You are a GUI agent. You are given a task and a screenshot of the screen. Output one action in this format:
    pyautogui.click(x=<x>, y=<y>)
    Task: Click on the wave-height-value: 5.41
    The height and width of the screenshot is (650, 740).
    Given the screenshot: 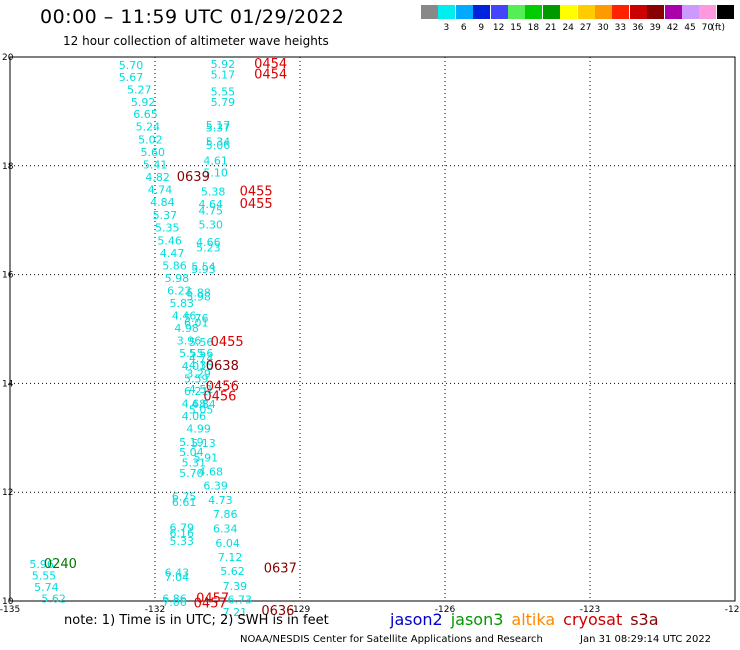 What is the action you would take?
    pyautogui.click(x=155, y=165)
    